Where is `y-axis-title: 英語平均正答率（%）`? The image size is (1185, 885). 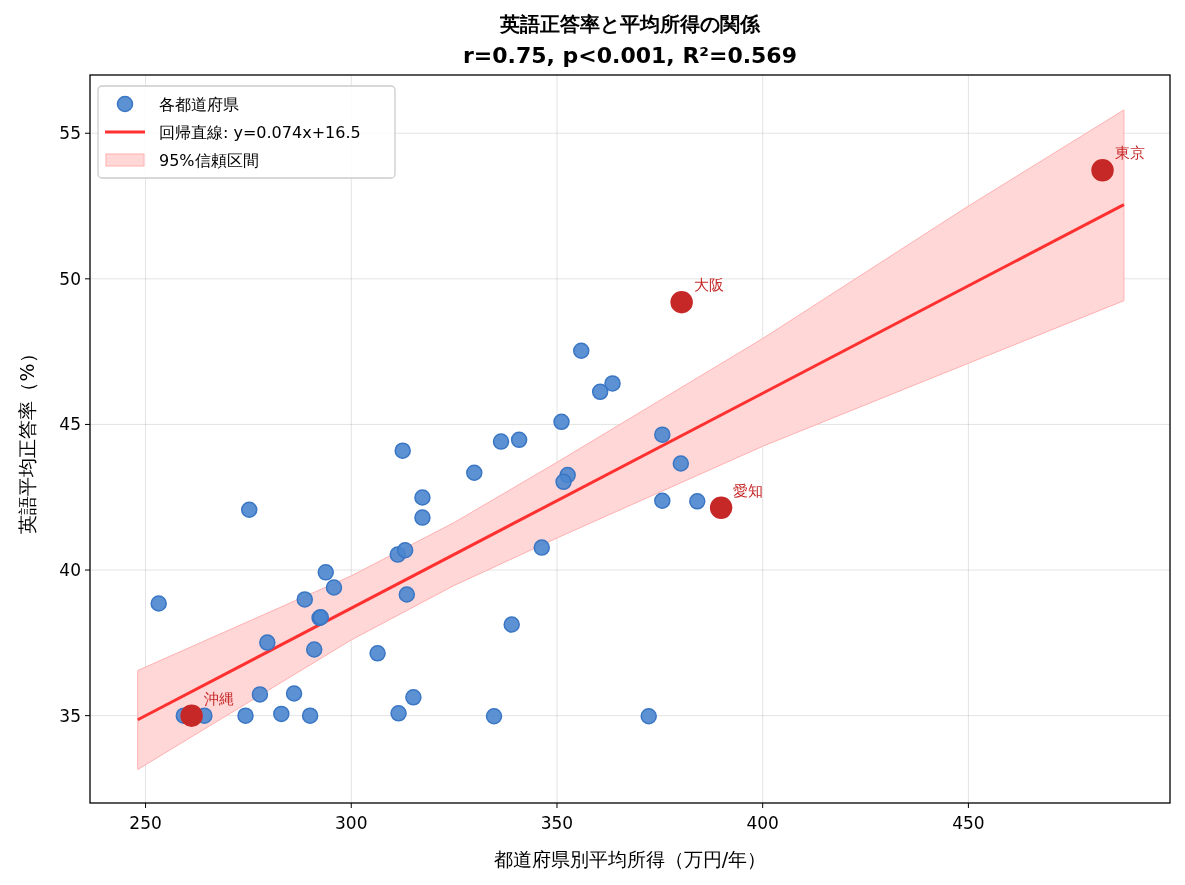
y-axis-title: 英語平均正答率（%） is located at coordinates (27, 439).